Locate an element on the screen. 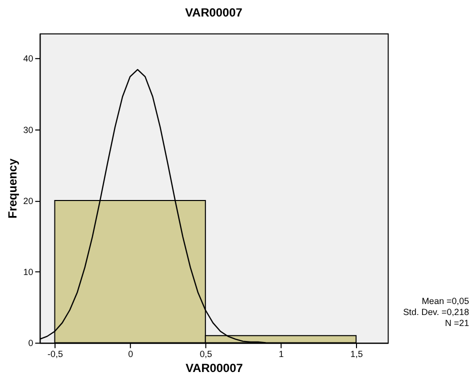 This screenshot has width=474, height=392. y-axis-title: Frequency is located at coordinates (12, 188).